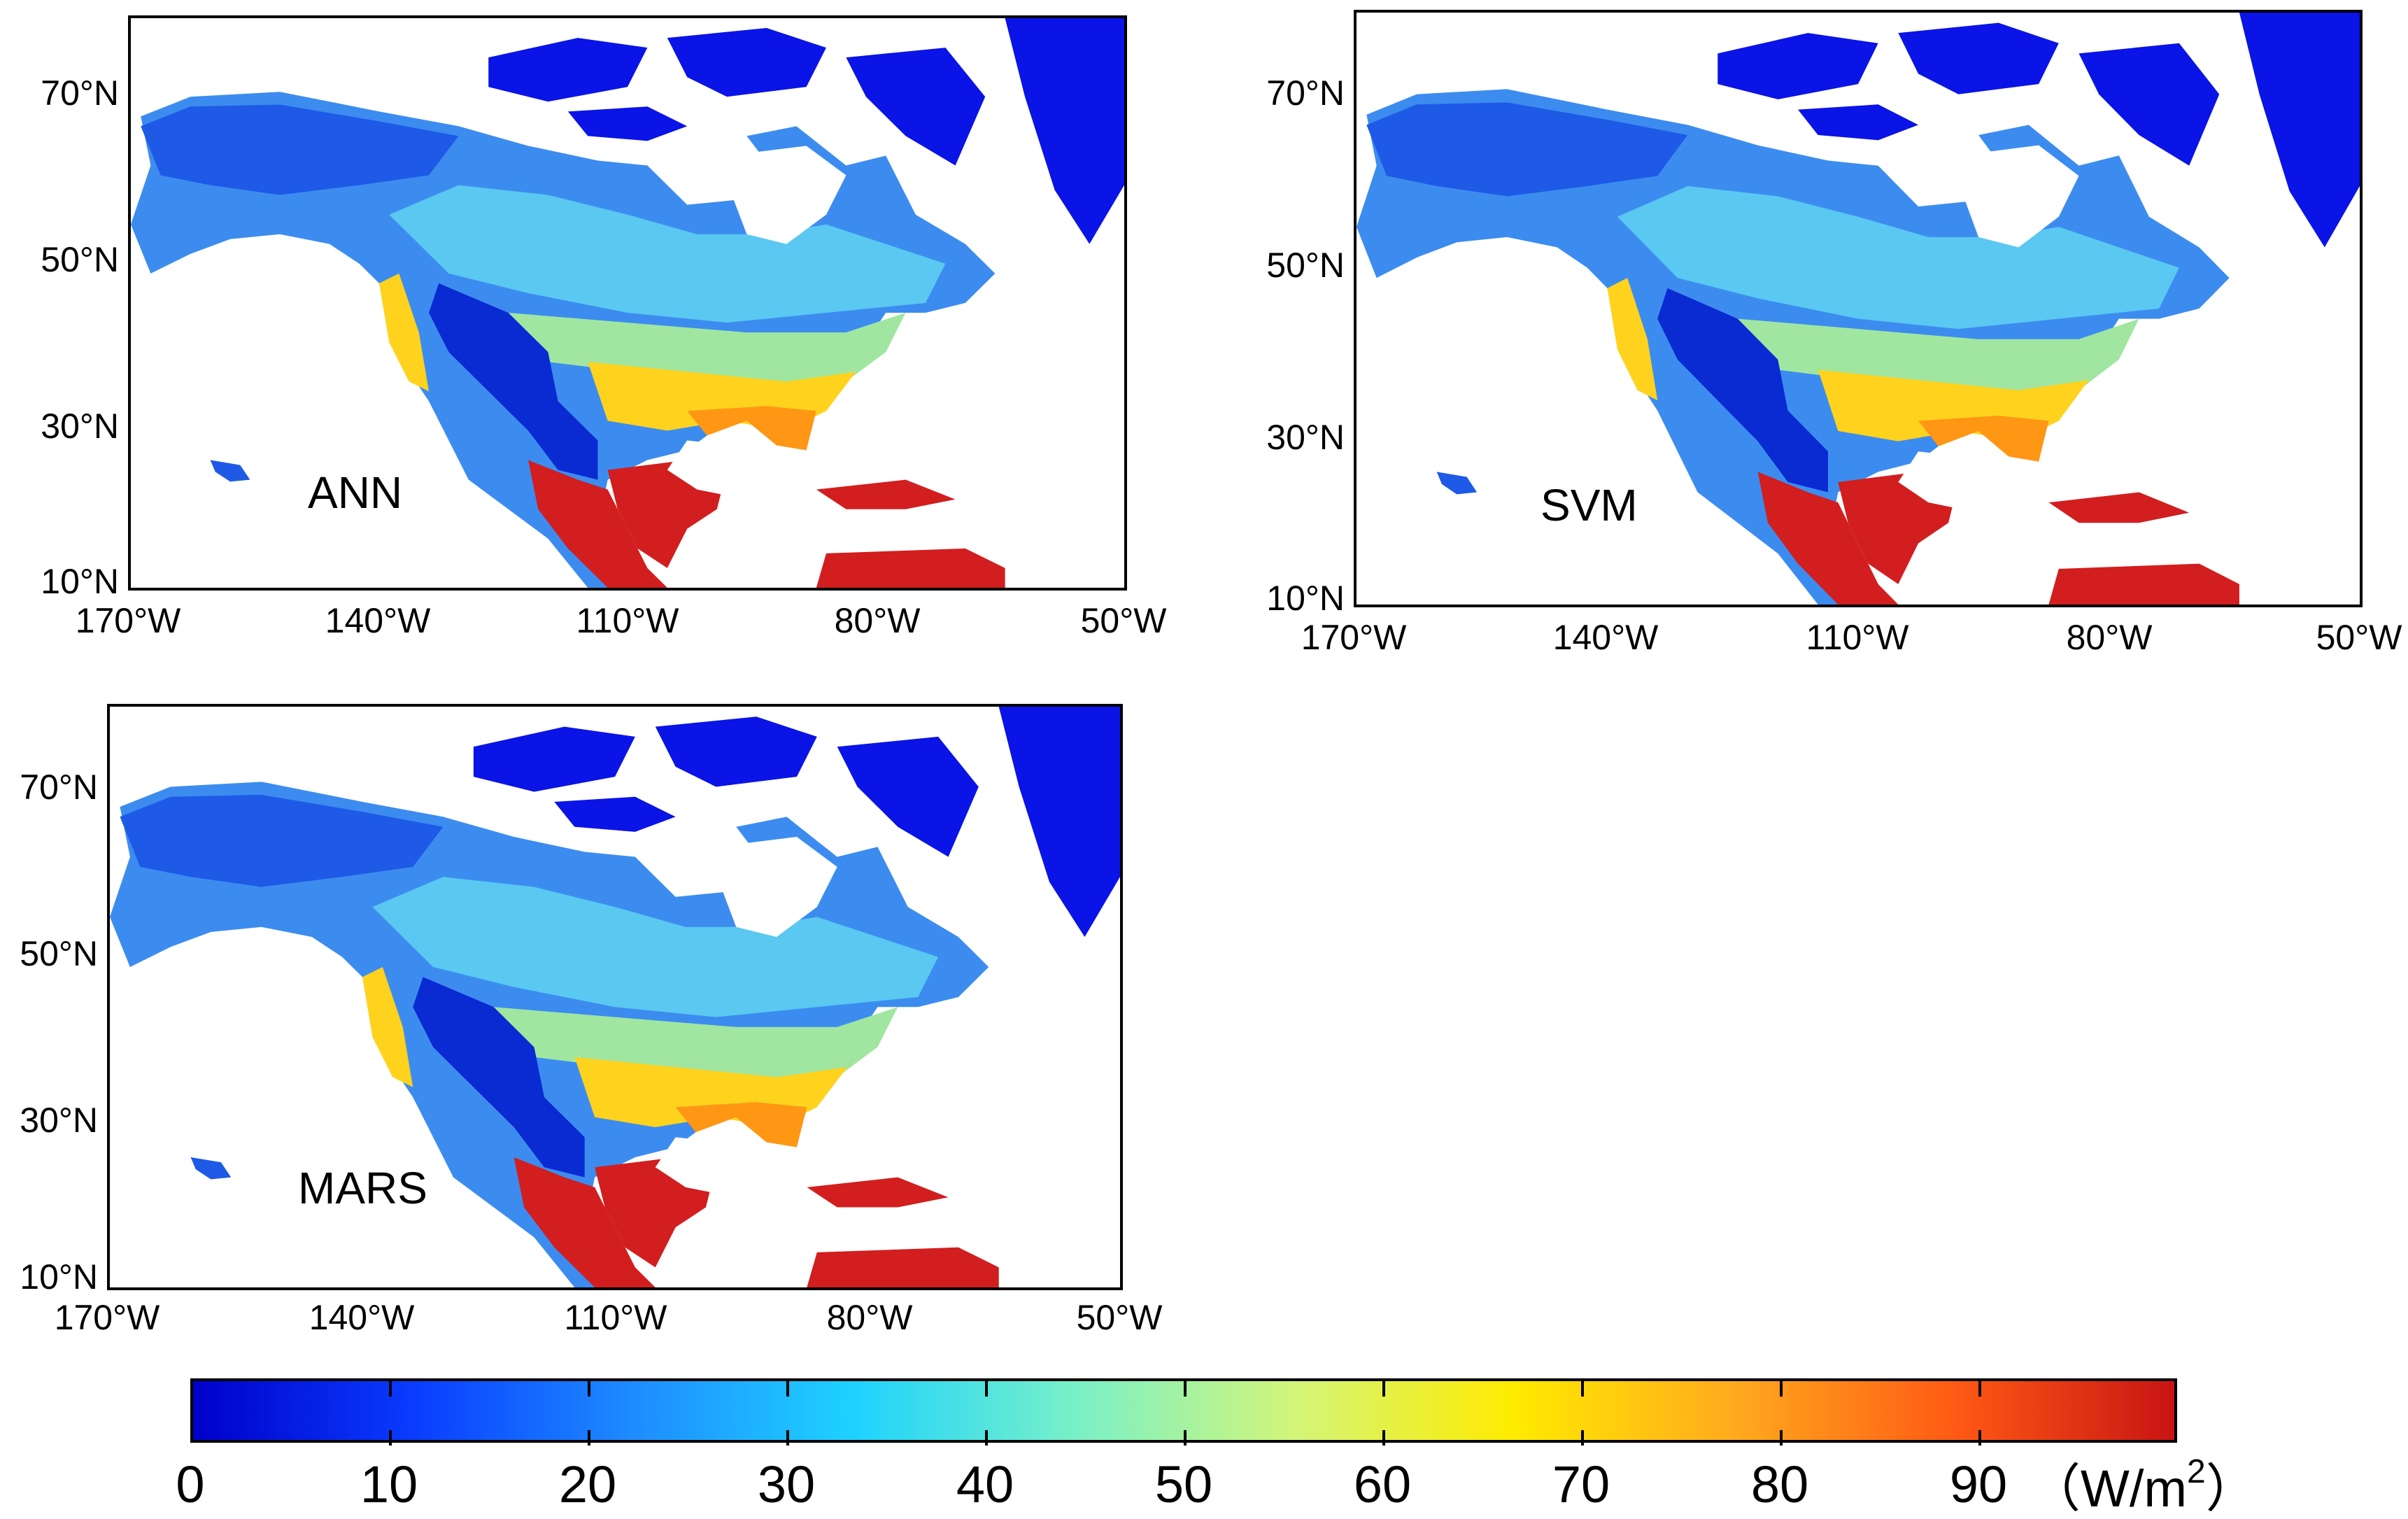 Image resolution: width=2408 pixels, height=1519 pixels. I want to click on colorbar-label-20: 20, so click(587, 1484).